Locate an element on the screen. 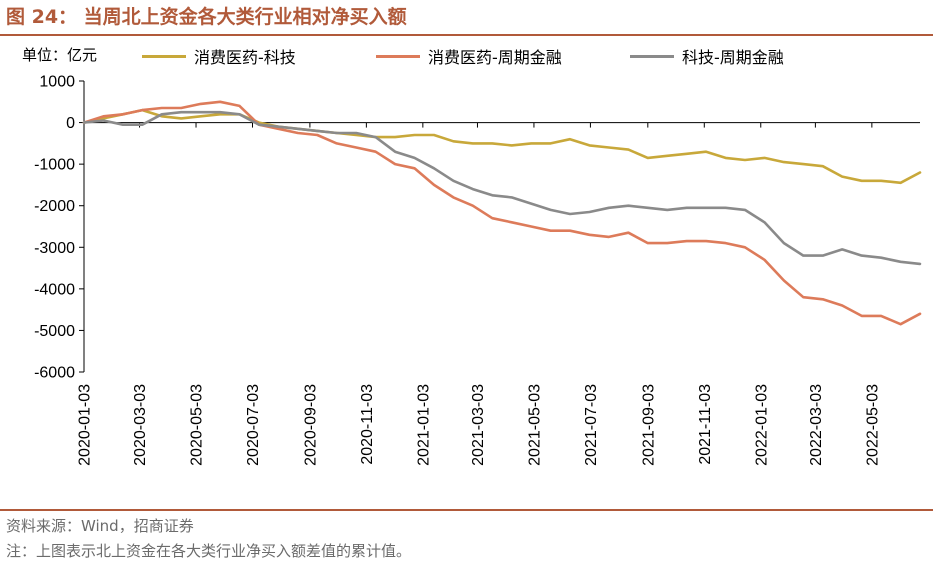 This screenshot has width=933, height=568. y-tick-label: -5000 is located at coordinates (54, 331).